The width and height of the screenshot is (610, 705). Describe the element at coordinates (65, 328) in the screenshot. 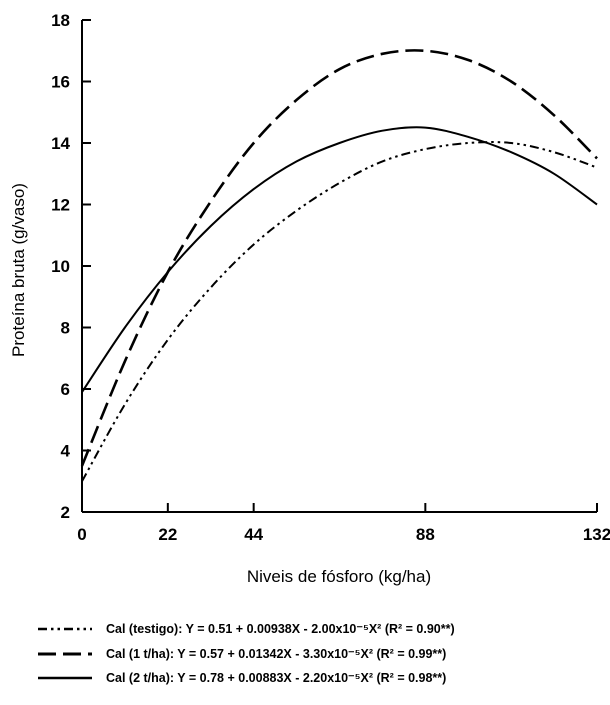

I see `y-tick-label: 8` at that location.